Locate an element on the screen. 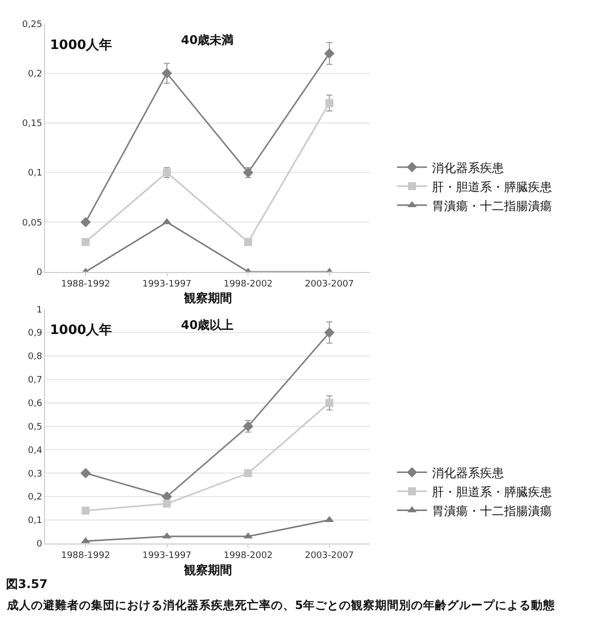  y-tick-label: 0,9 is located at coordinates (35, 333).